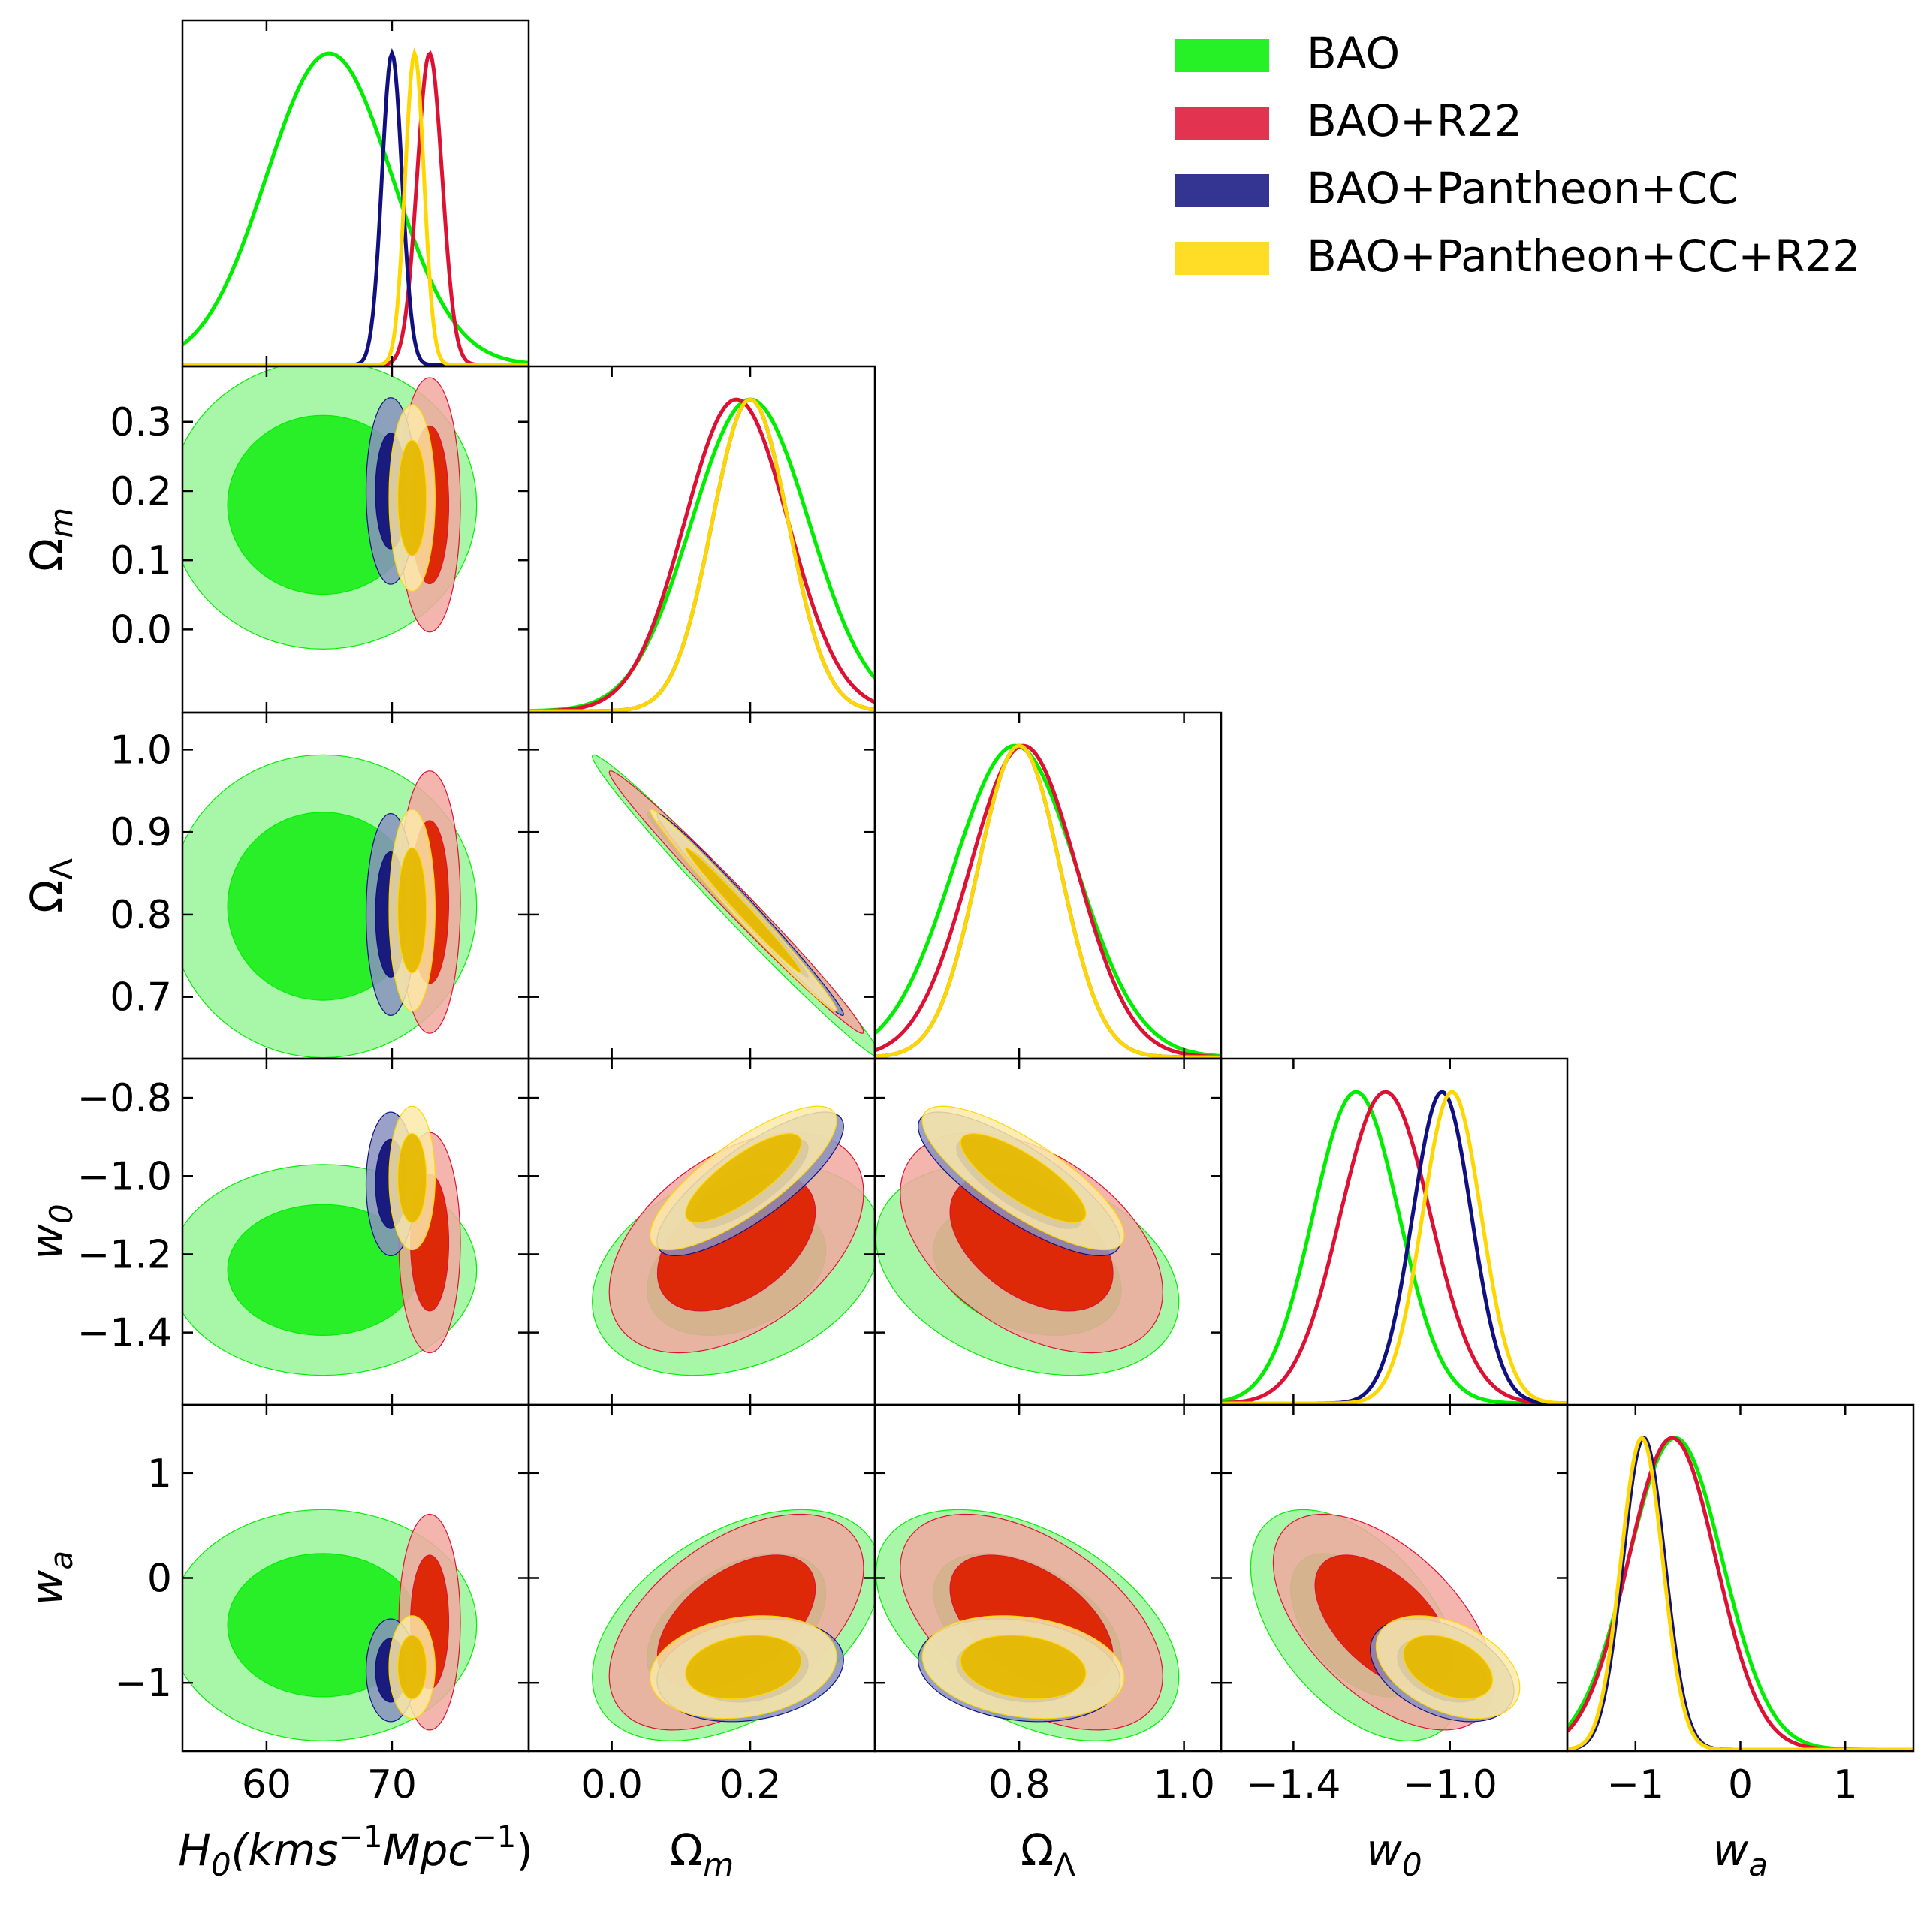 This screenshot has height=1932, width=1927. I want to click on panel-H0-w0: −1.4 −1.2 −1.0 −0.8, so click(304, 1231).